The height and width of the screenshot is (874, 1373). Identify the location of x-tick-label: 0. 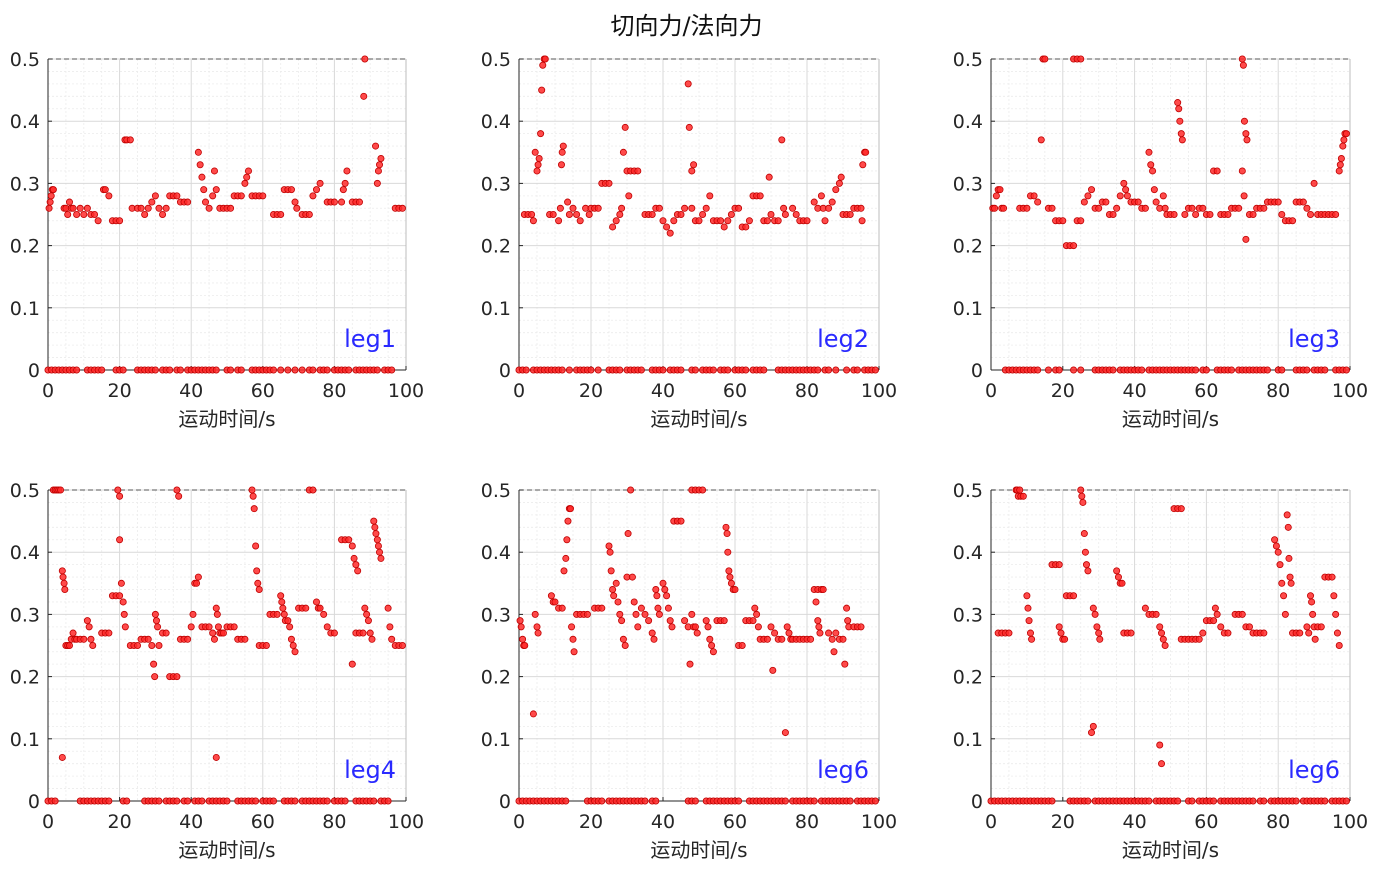
(48, 391).